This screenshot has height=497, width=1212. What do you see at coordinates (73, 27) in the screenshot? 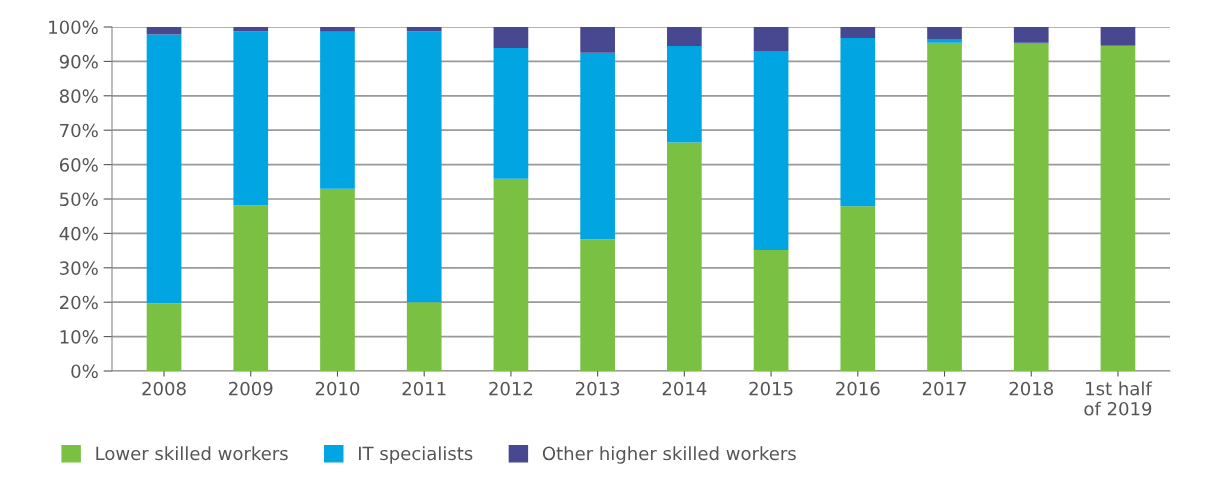
I see `y-tick-label: 100%` at bounding box center [73, 27].